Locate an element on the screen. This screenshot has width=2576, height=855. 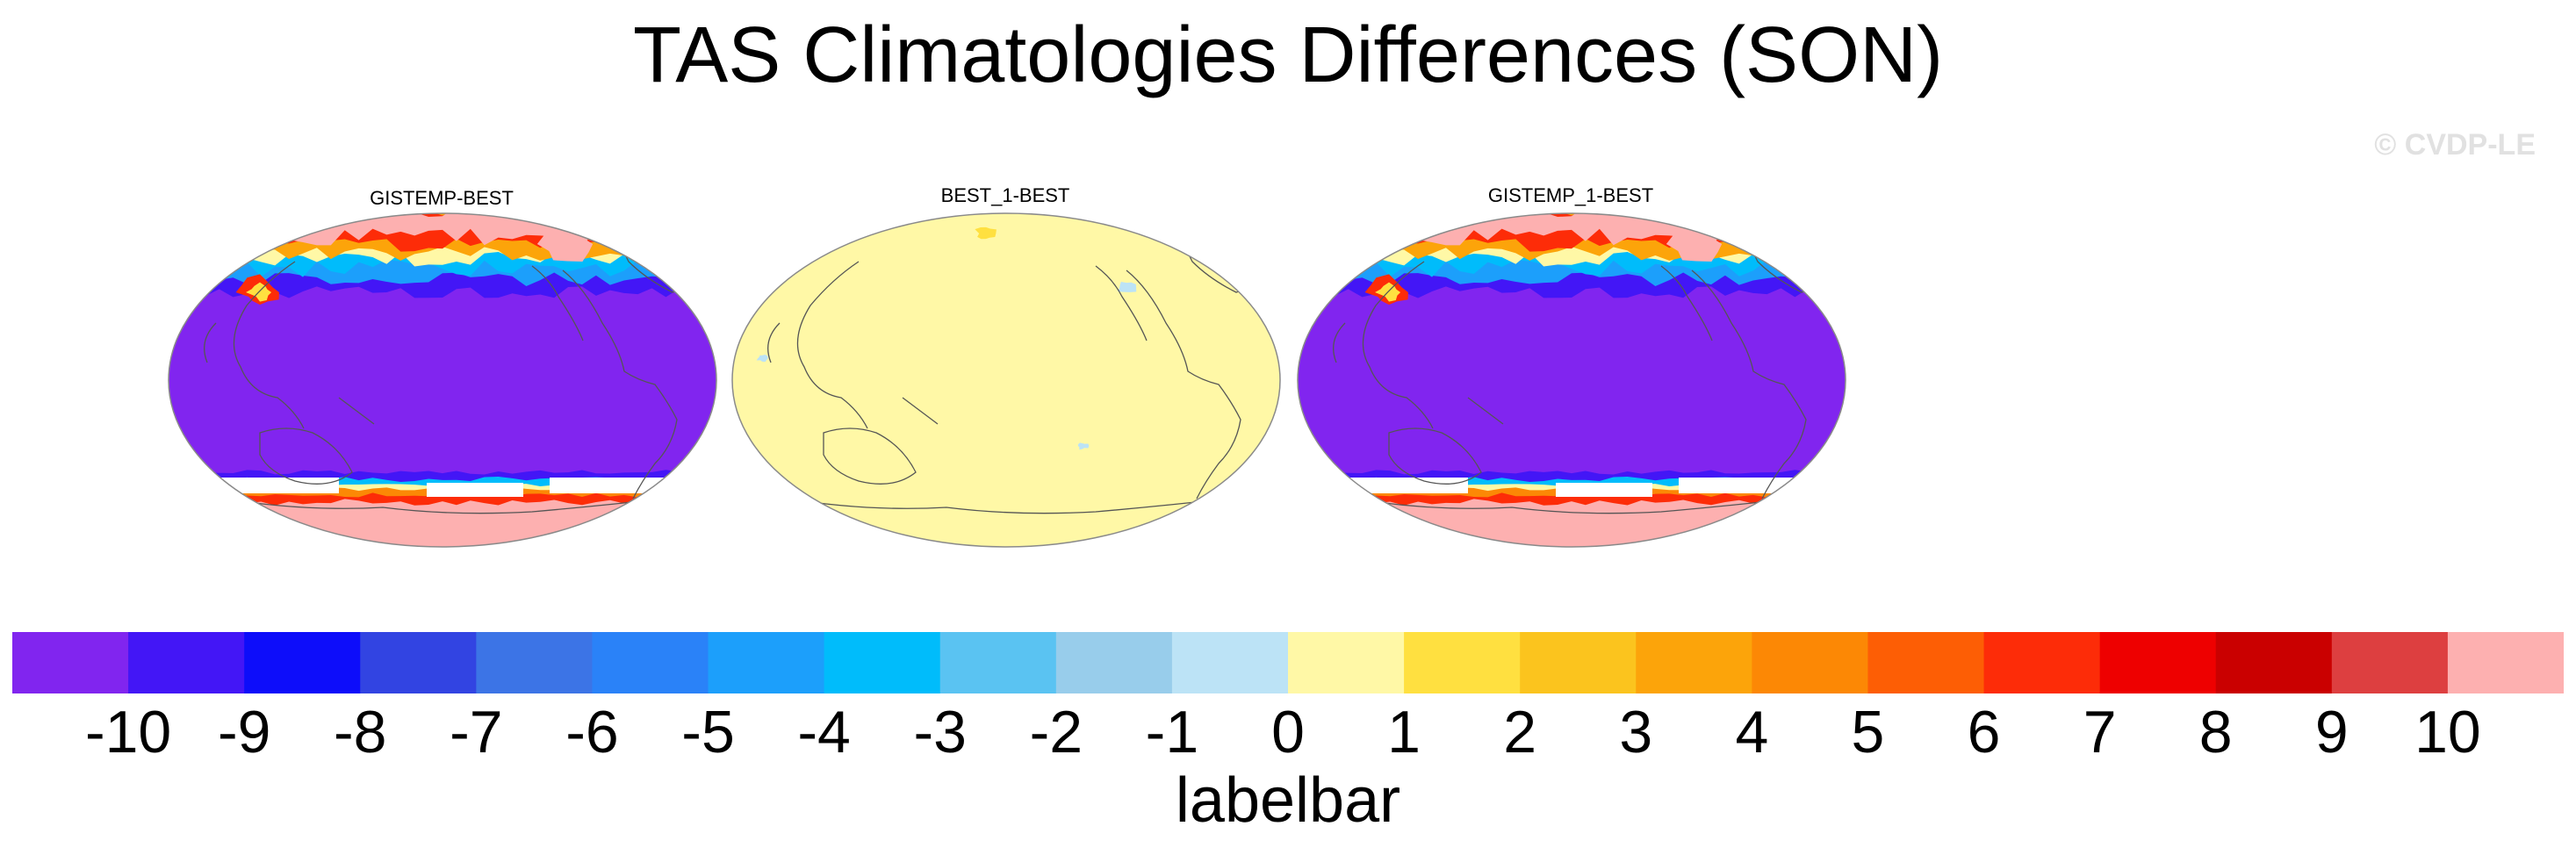
colorbar-tick-label: 6 is located at coordinates (1984, 732).